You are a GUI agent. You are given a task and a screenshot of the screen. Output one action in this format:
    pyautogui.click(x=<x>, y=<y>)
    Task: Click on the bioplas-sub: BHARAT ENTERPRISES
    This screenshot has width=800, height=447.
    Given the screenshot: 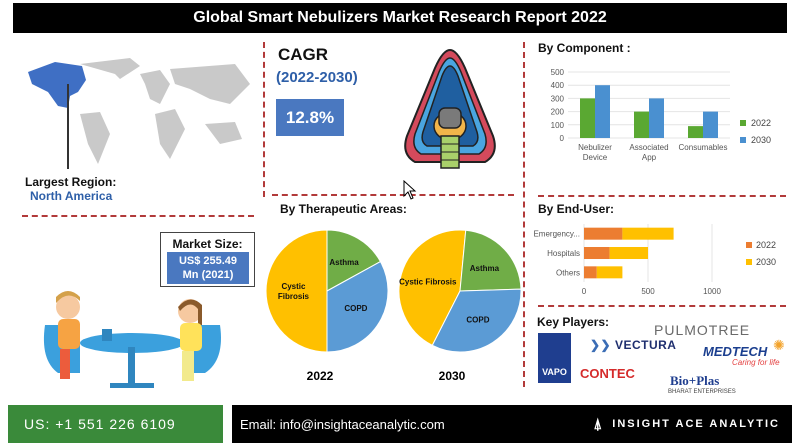 What is the action you would take?
    pyautogui.click(x=702, y=392)
    